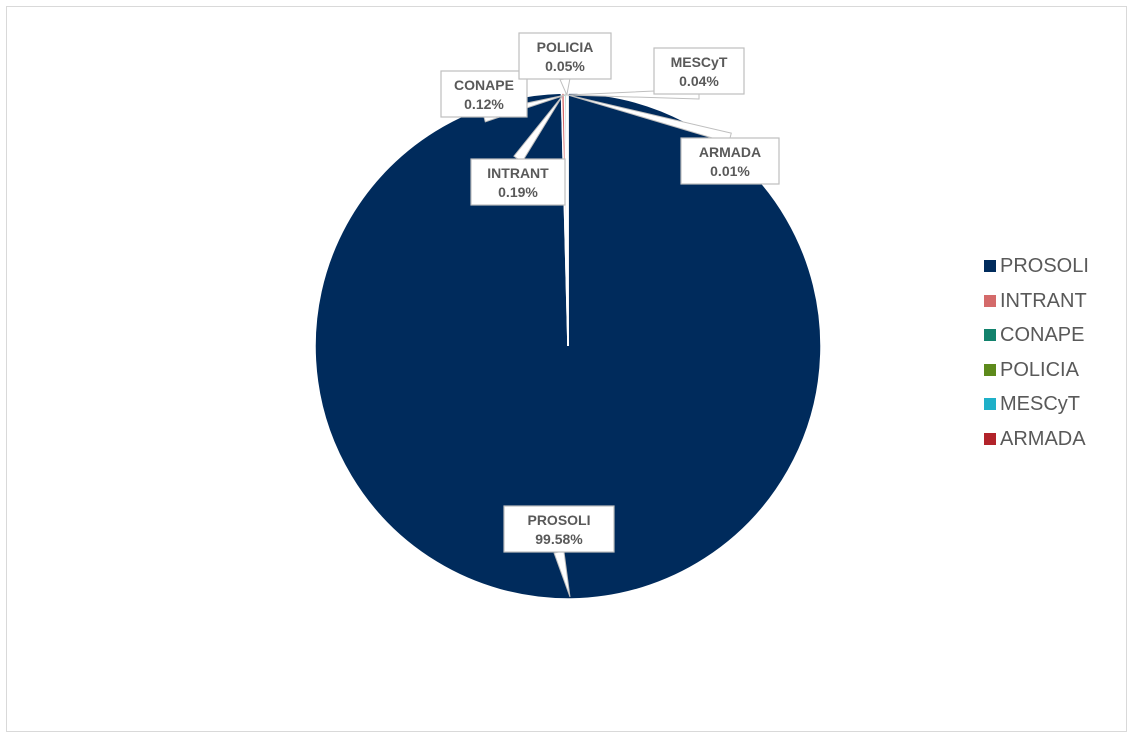 The width and height of the screenshot is (1129, 734). What do you see at coordinates (518, 192) in the screenshot?
I see `data-label-value-intrant: 0.19%` at bounding box center [518, 192].